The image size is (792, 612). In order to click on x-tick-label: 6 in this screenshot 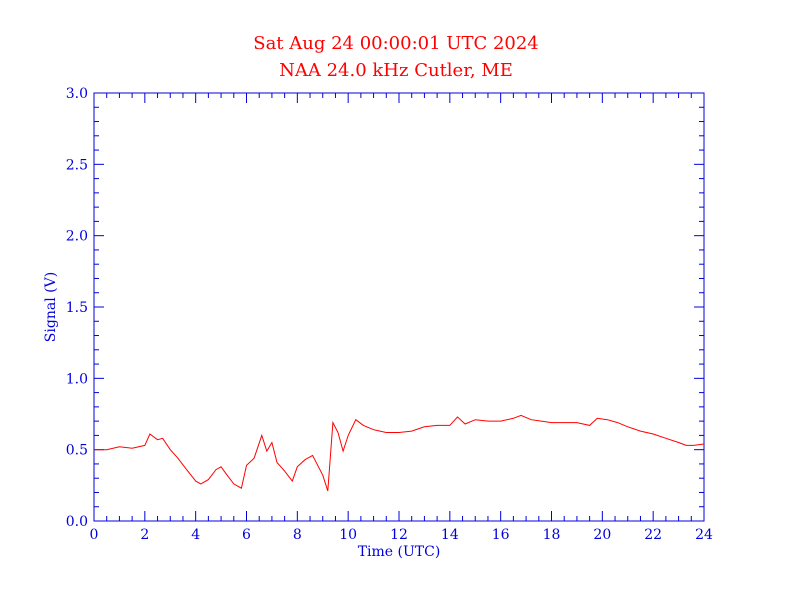, I will do `click(246, 535)`.